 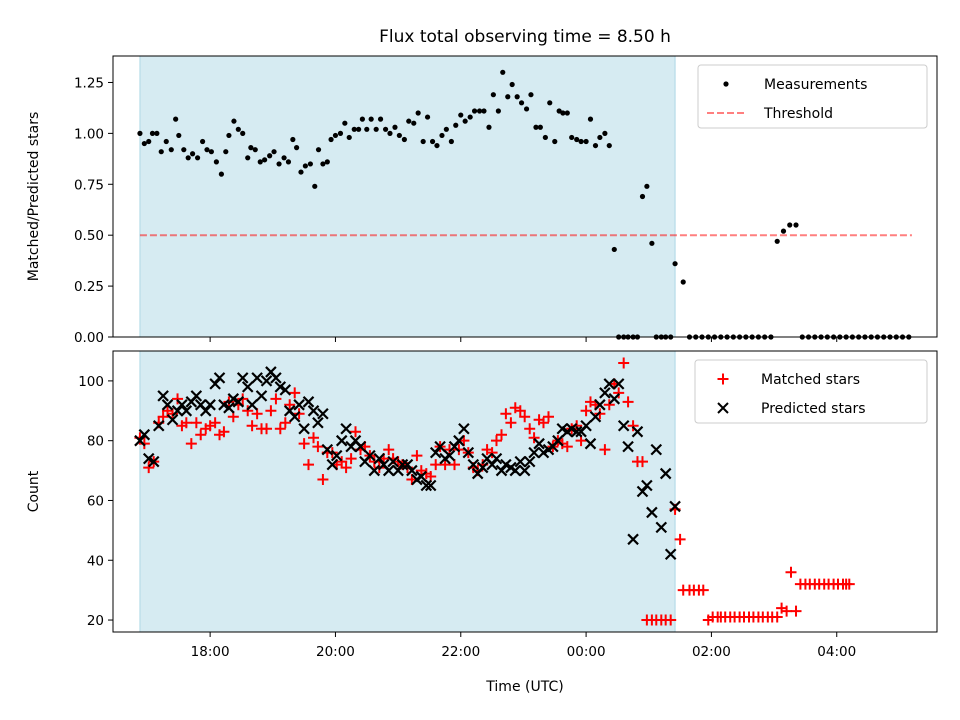 What do you see at coordinates (210, 652) in the screenshot?
I see `x-tick-label: 18:00` at bounding box center [210, 652].